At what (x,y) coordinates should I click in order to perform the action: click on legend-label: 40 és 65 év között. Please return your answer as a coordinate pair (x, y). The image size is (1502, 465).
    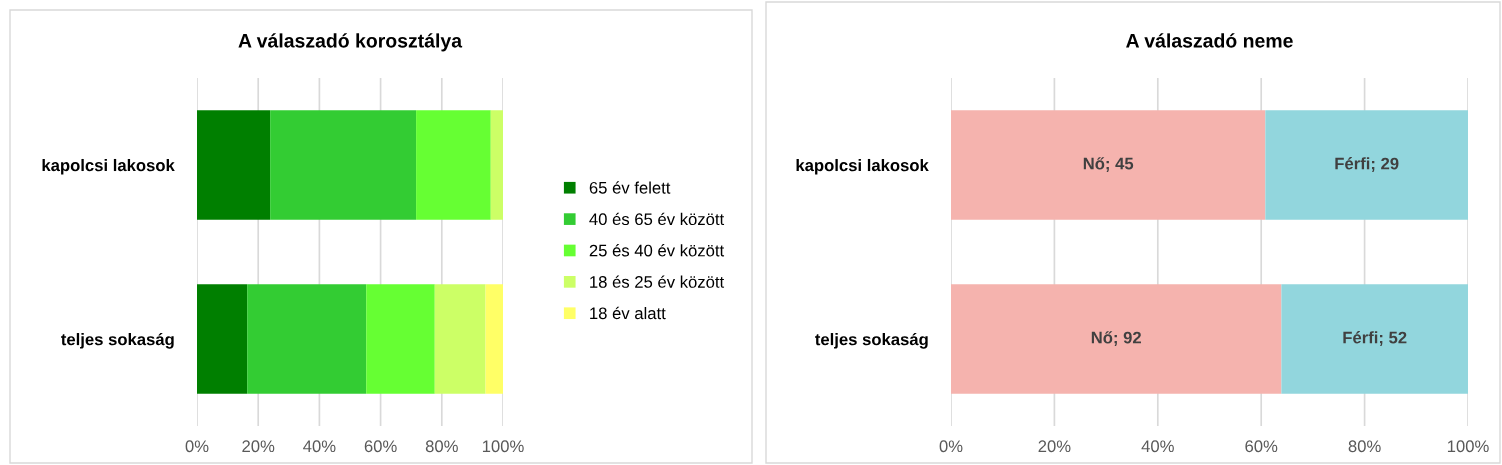
    Looking at the image, I should click on (657, 219).